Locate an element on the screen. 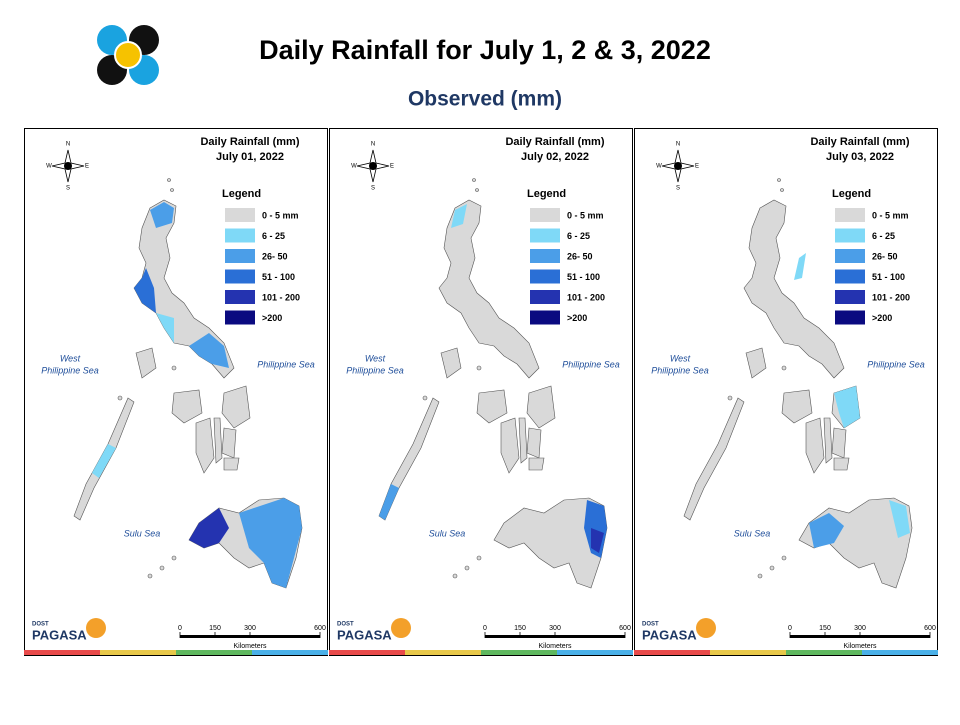 The height and width of the screenshot is (725, 960). title: Daily Rainfall for July 1, 2 & 3, 2022 is located at coordinates (485, 50).